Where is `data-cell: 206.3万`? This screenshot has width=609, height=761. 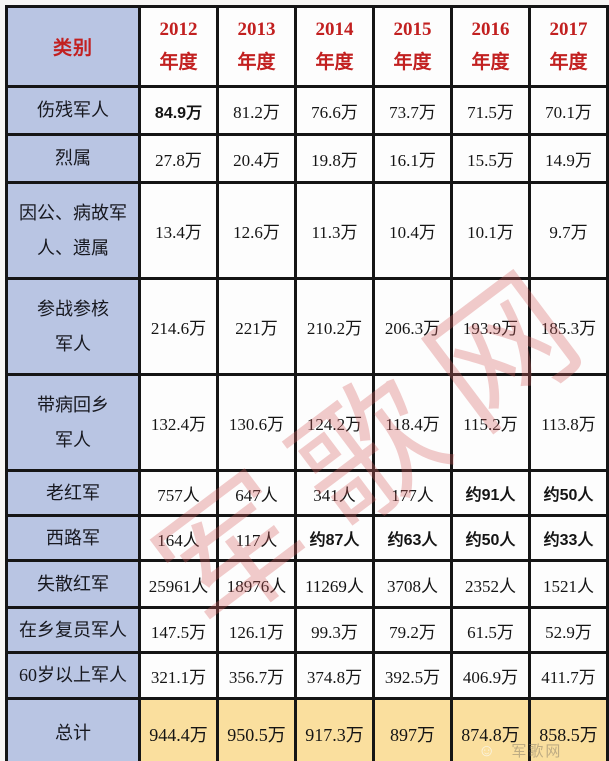
data-cell: 206.3万 is located at coordinates (412, 326).